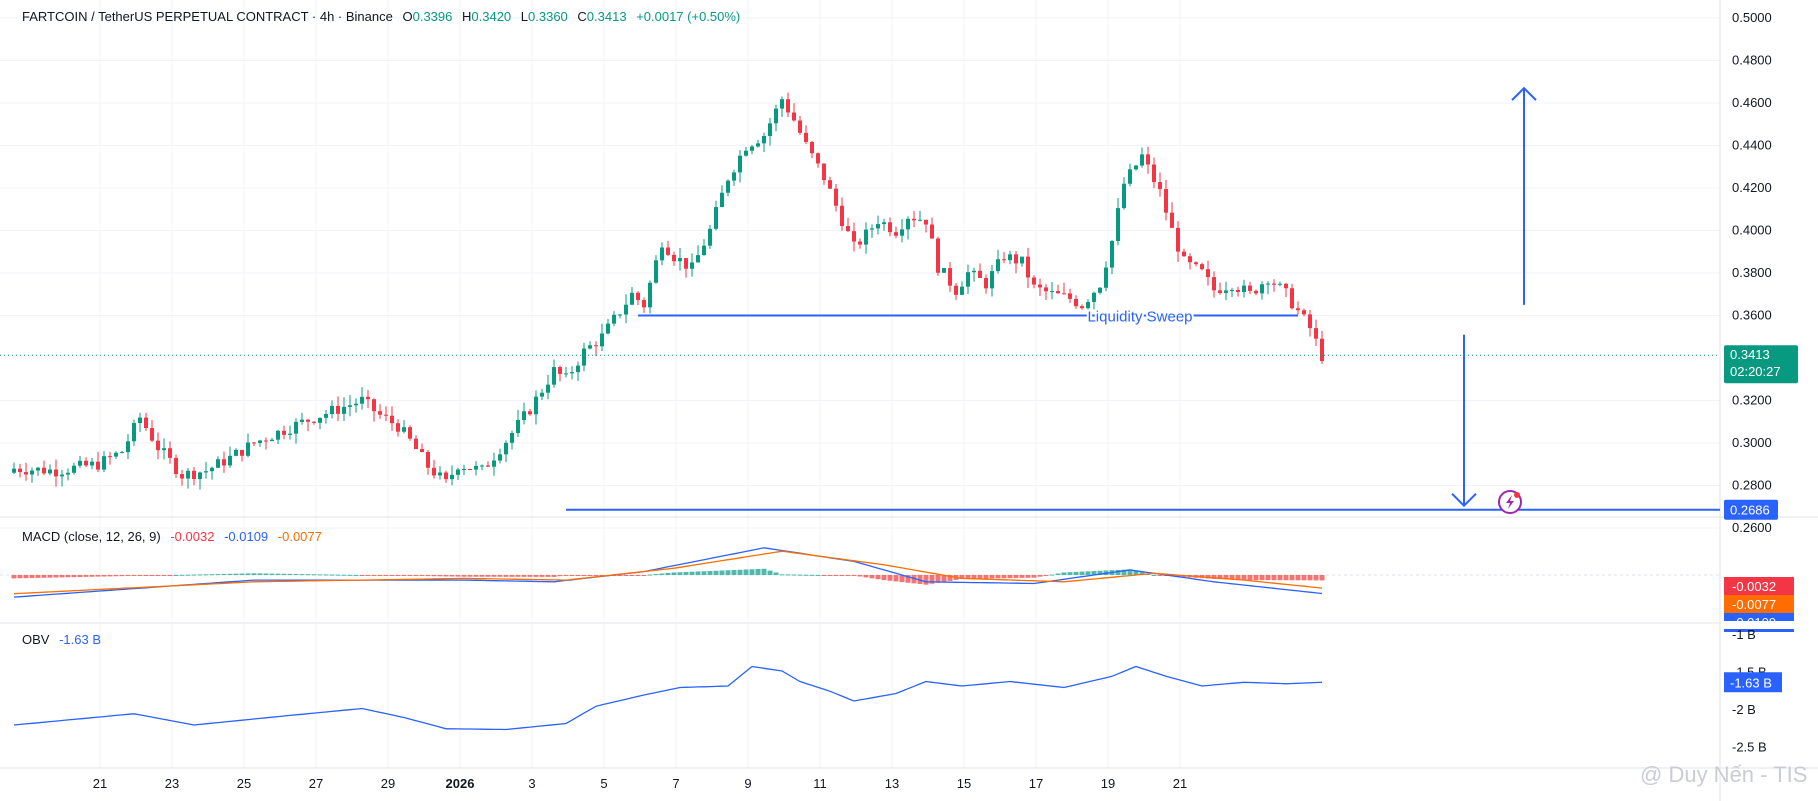 This screenshot has width=1818, height=801. What do you see at coordinates (1752, 442) in the screenshot?
I see `price-tick-label: 0.3000` at bounding box center [1752, 442].